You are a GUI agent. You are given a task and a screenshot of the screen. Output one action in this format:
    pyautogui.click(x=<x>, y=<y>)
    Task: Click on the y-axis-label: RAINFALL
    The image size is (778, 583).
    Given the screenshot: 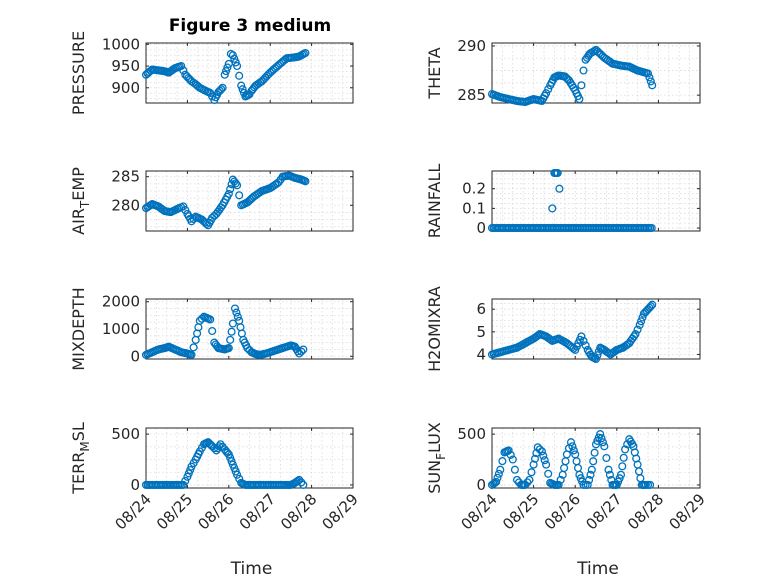 What is the action you would take?
    pyautogui.click(x=434, y=201)
    